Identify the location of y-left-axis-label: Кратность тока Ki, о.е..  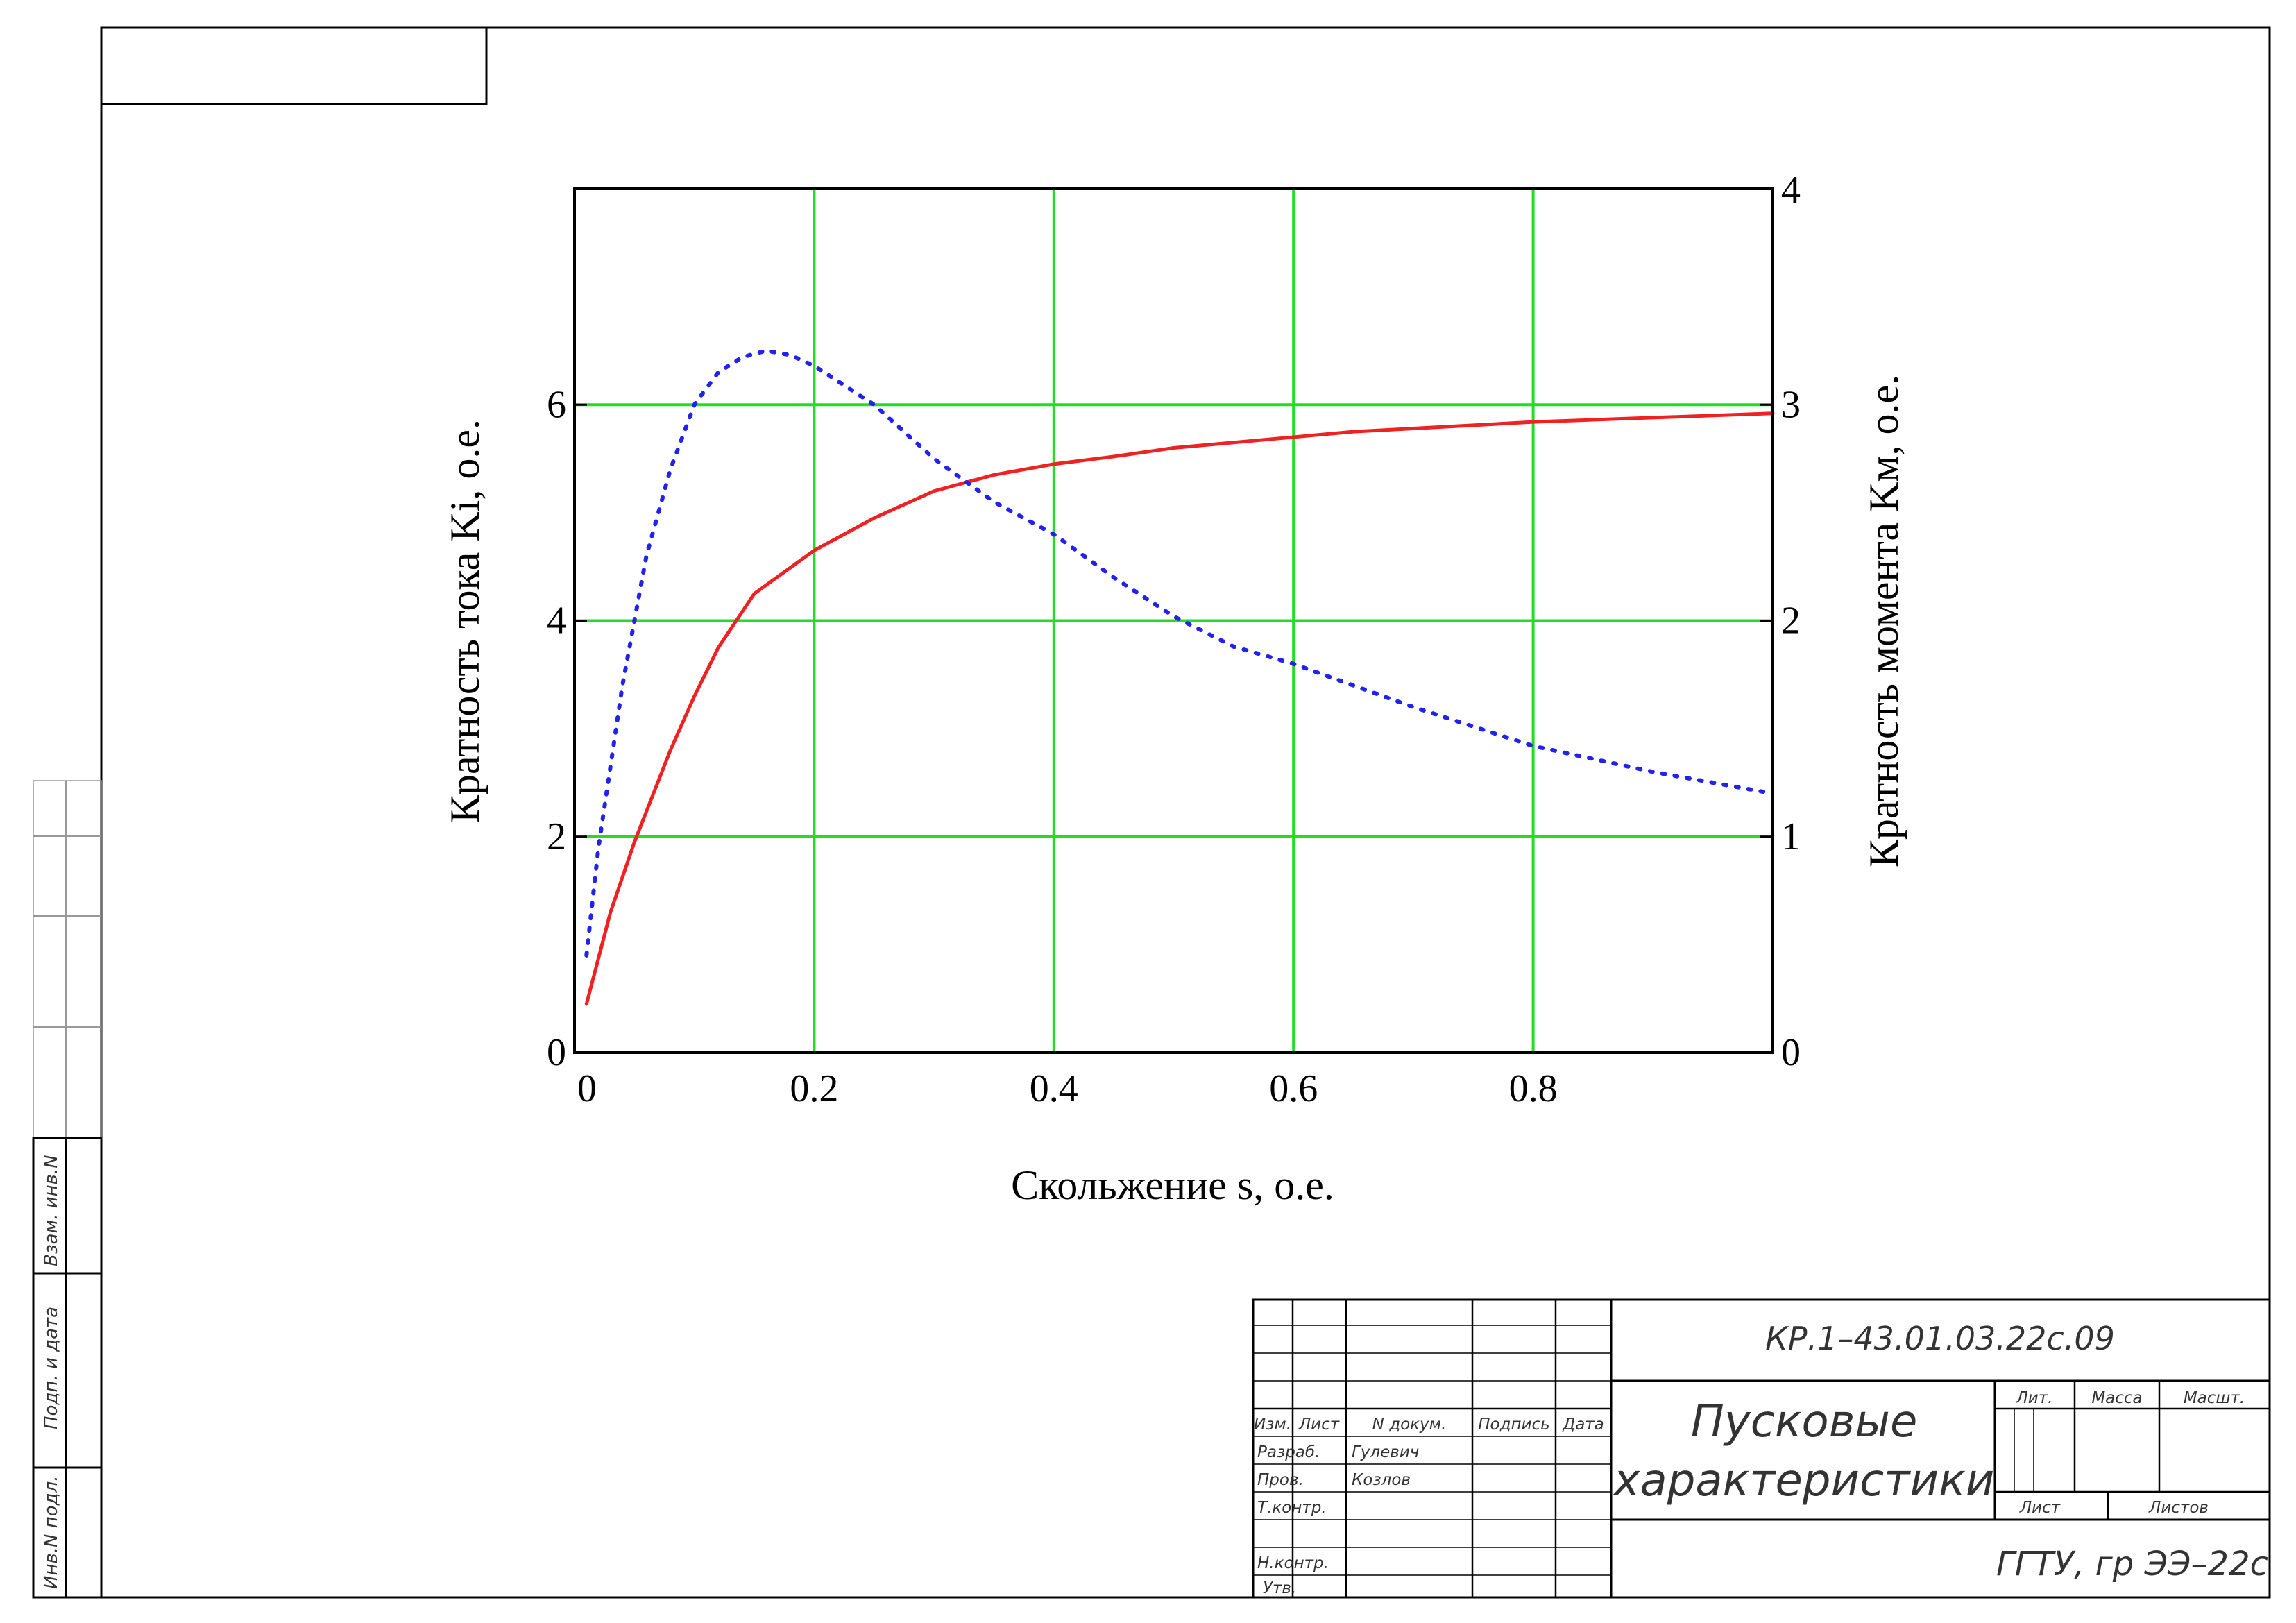
(465, 621).